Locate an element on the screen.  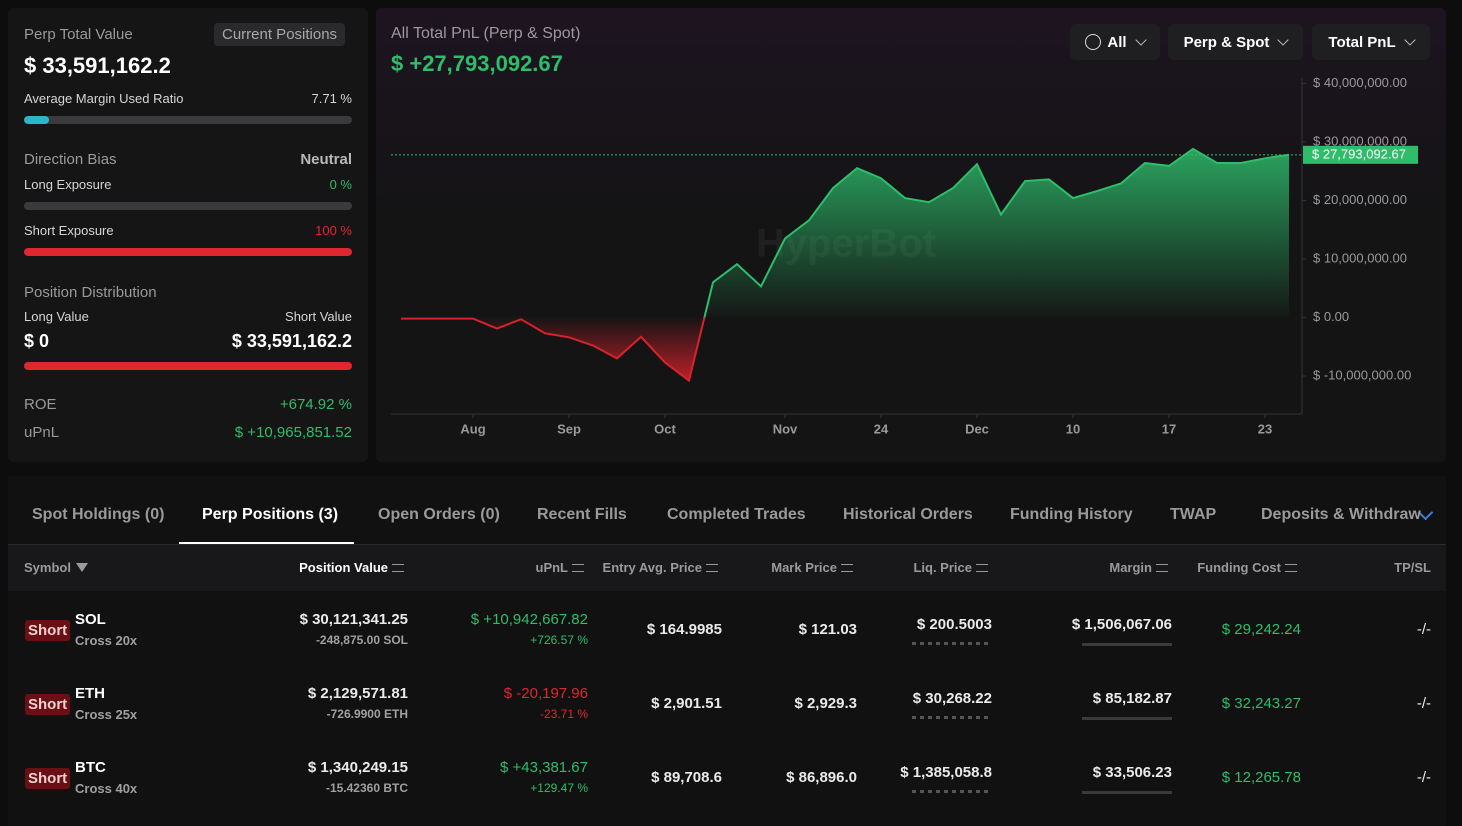
filter-icon is located at coordinates (82, 567).